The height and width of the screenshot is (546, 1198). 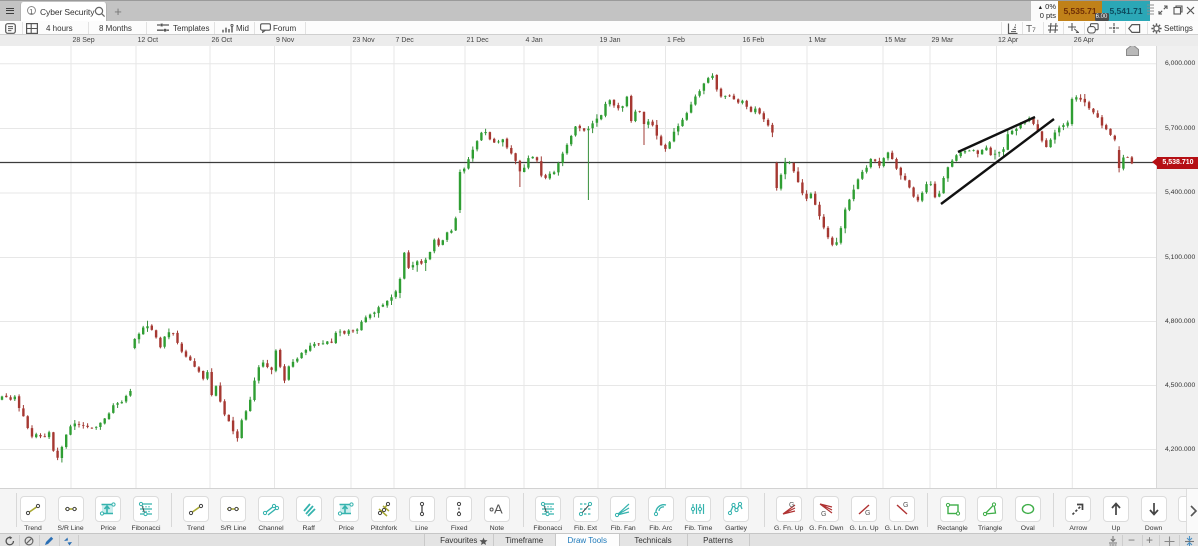 What do you see at coordinates (498, 509) in the screenshot?
I see `svg-text: A` at bounding box center [498, 509].